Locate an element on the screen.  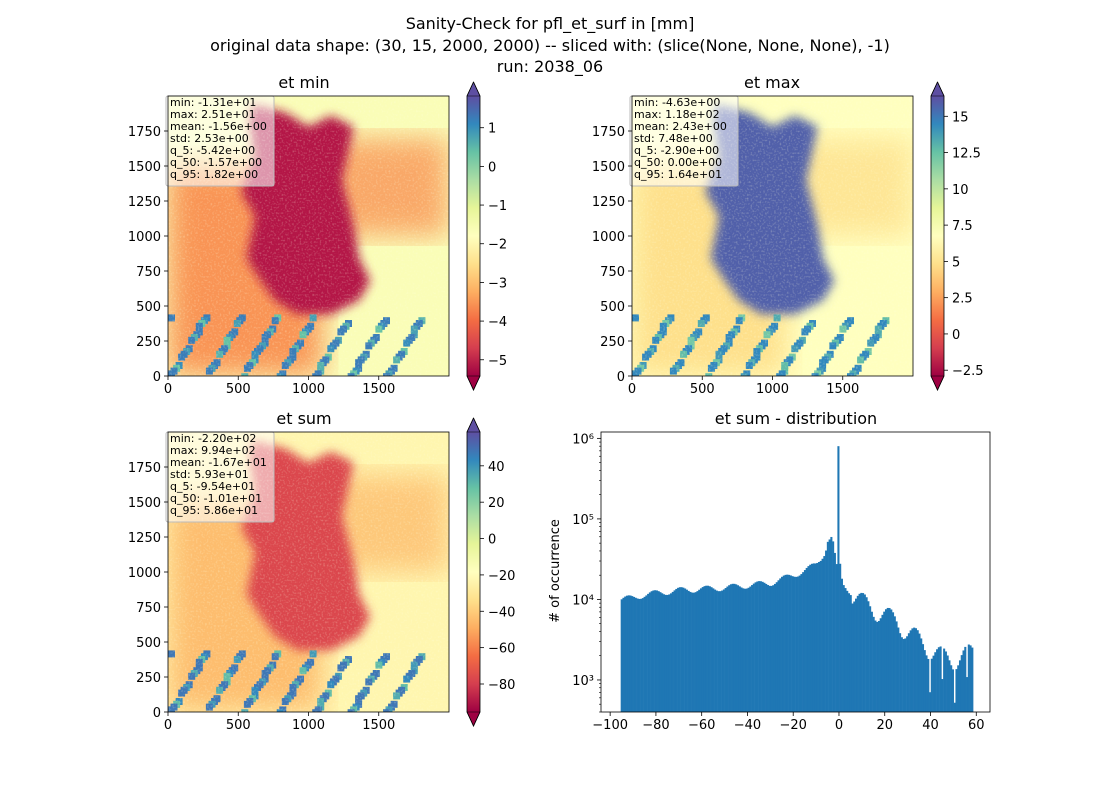
colorbar-extend-max is located at coordinates (937, 89).